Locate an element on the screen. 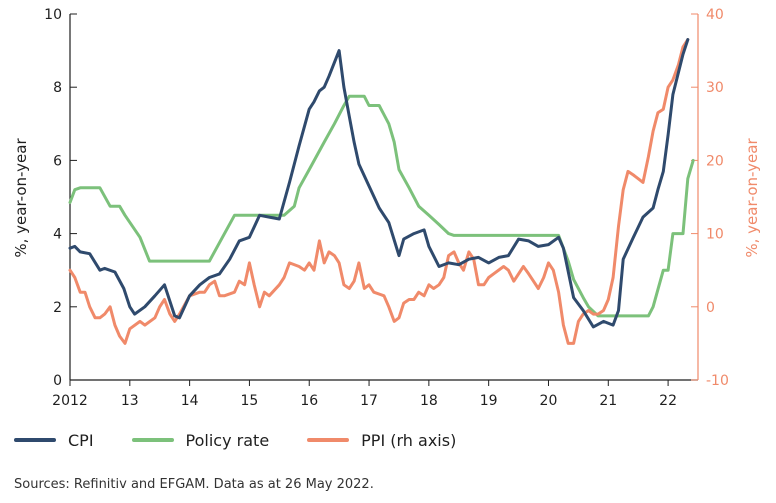 The width and height of the screenshot is (776, 503). legend-label-policy-rate: Policy rate is located at coordinates (227, 440).